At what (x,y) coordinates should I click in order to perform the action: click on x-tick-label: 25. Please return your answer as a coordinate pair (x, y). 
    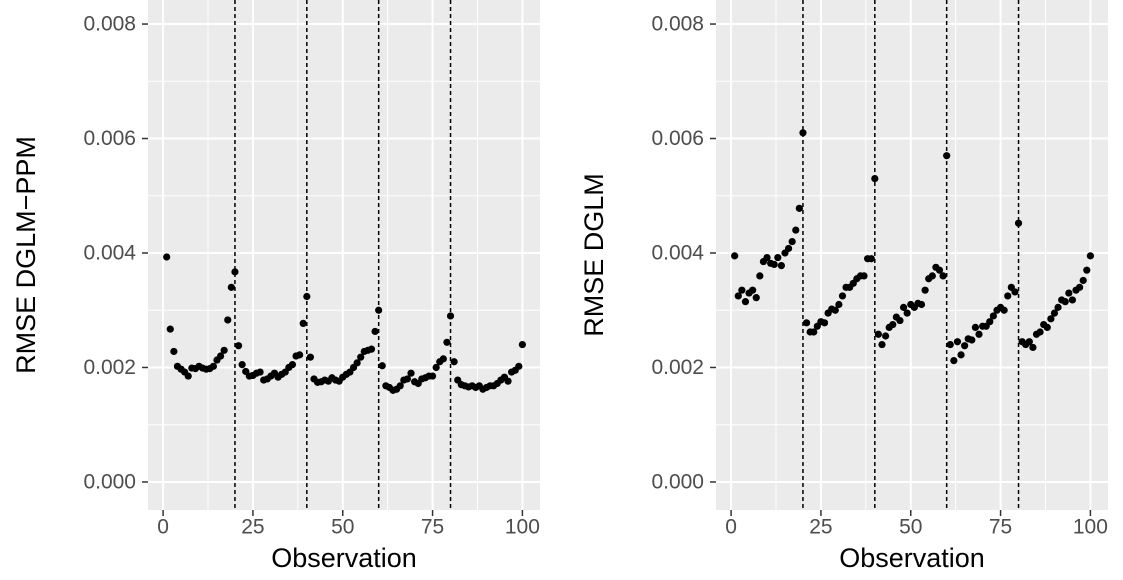
    Looking at the image, I should click on (820, 527).